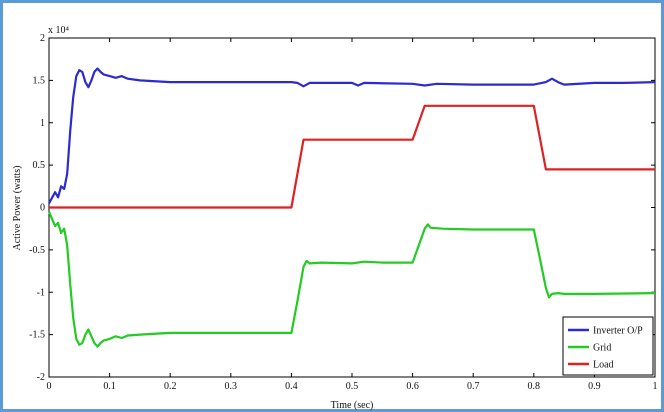 The width and height of the screenshot is (664, 412). Describe the element at coordinates (49, 386) in the screenshot. I see `x-tick-label: 0` at that location.